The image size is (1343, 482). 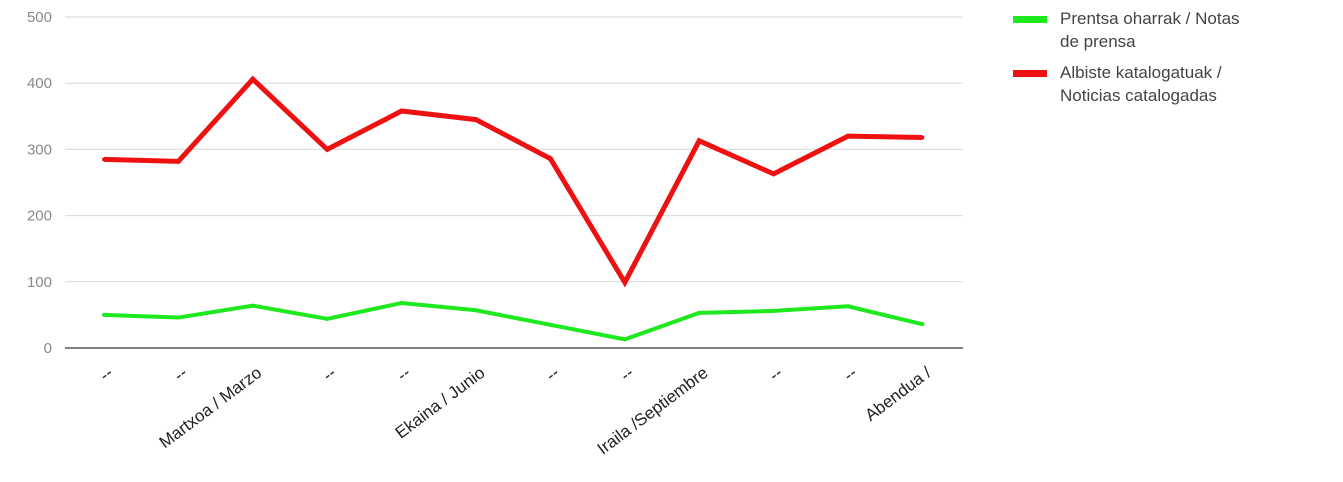 I want to click on series-line, so click(x=513, y=321).